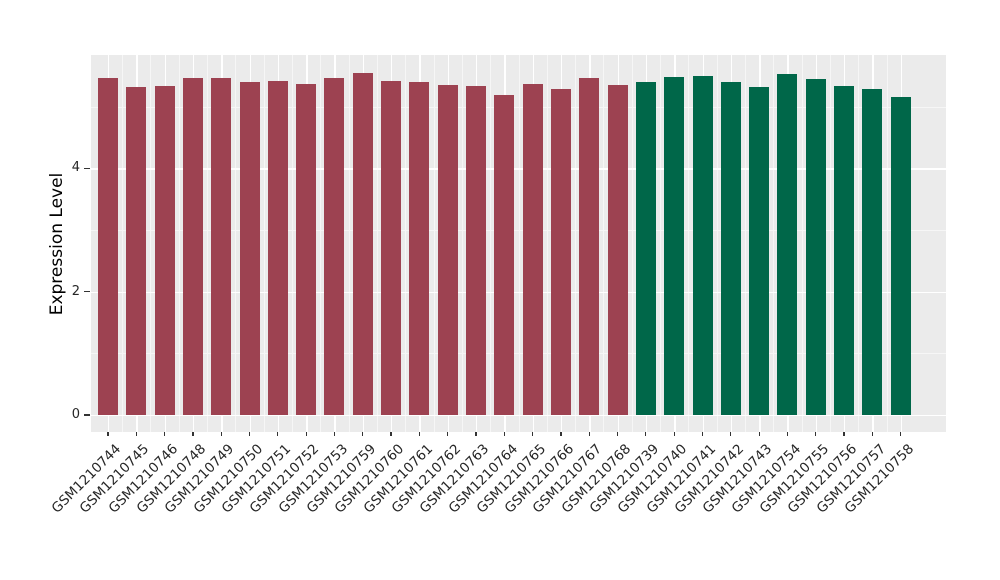 This screenshot has width=1000, height=580. Describe the element at coordinates (872, 251) in the screenshot. I see `bar-GSM1210757` at that location.